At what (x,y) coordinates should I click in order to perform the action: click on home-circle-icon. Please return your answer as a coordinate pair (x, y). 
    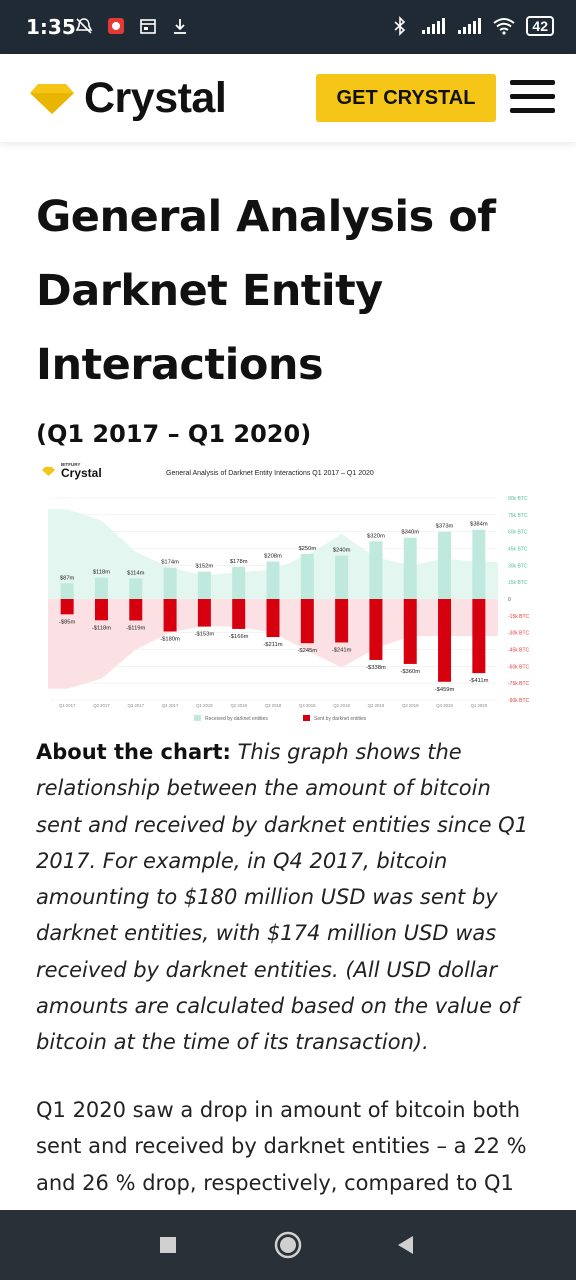
    Looking at the image, I should click on (288, 1245).